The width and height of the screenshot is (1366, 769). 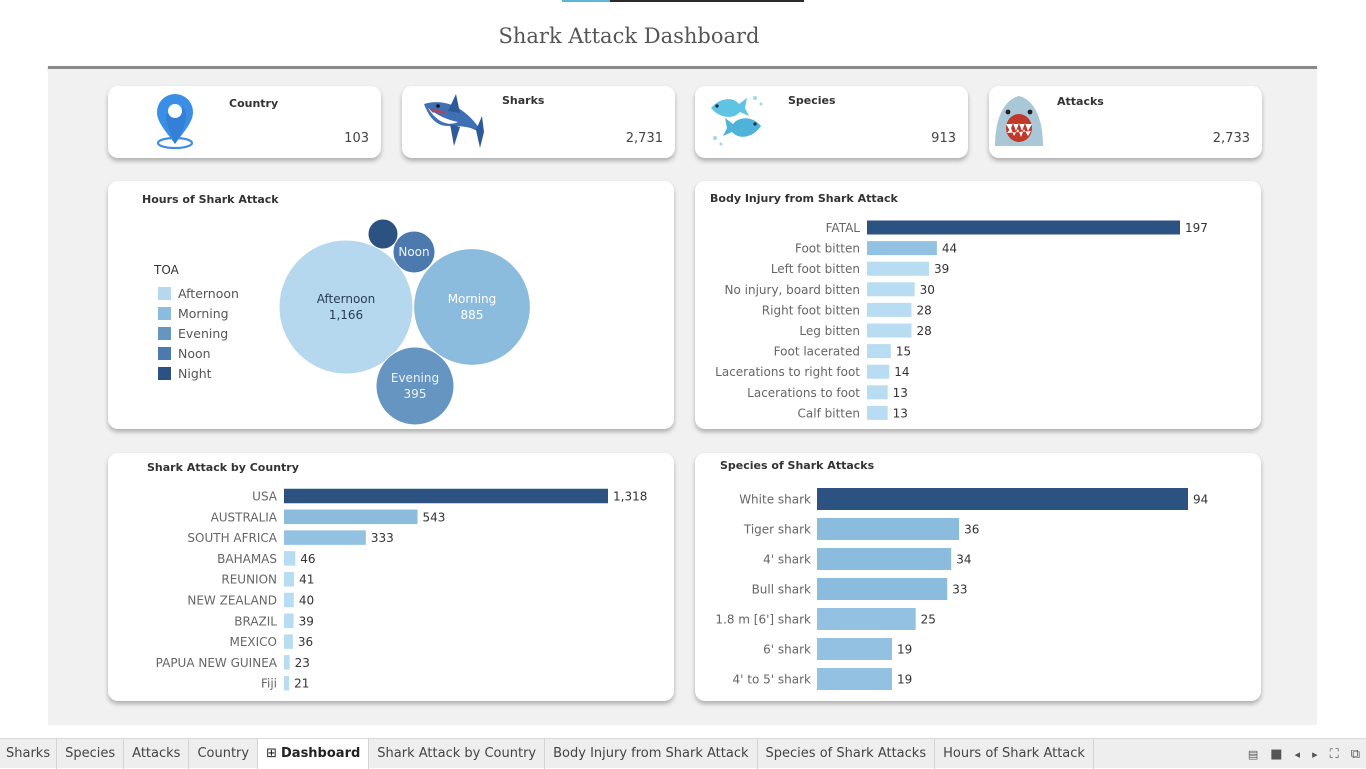 What do you see at coordinates (1014, 754) in the screenshot?
I see `tab-hours-of-shark-attack: Hours of Shark Attack` at bounding box center [1014, 754].